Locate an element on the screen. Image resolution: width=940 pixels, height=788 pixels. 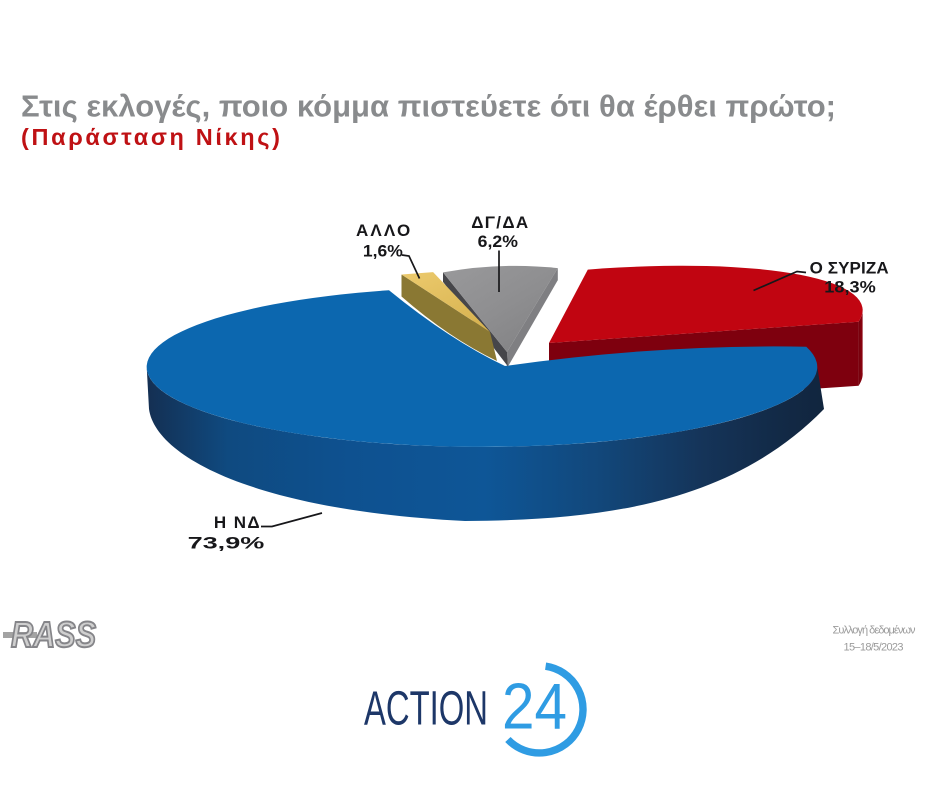
svg-text: 1,6% is located at coordinates (383, 251).